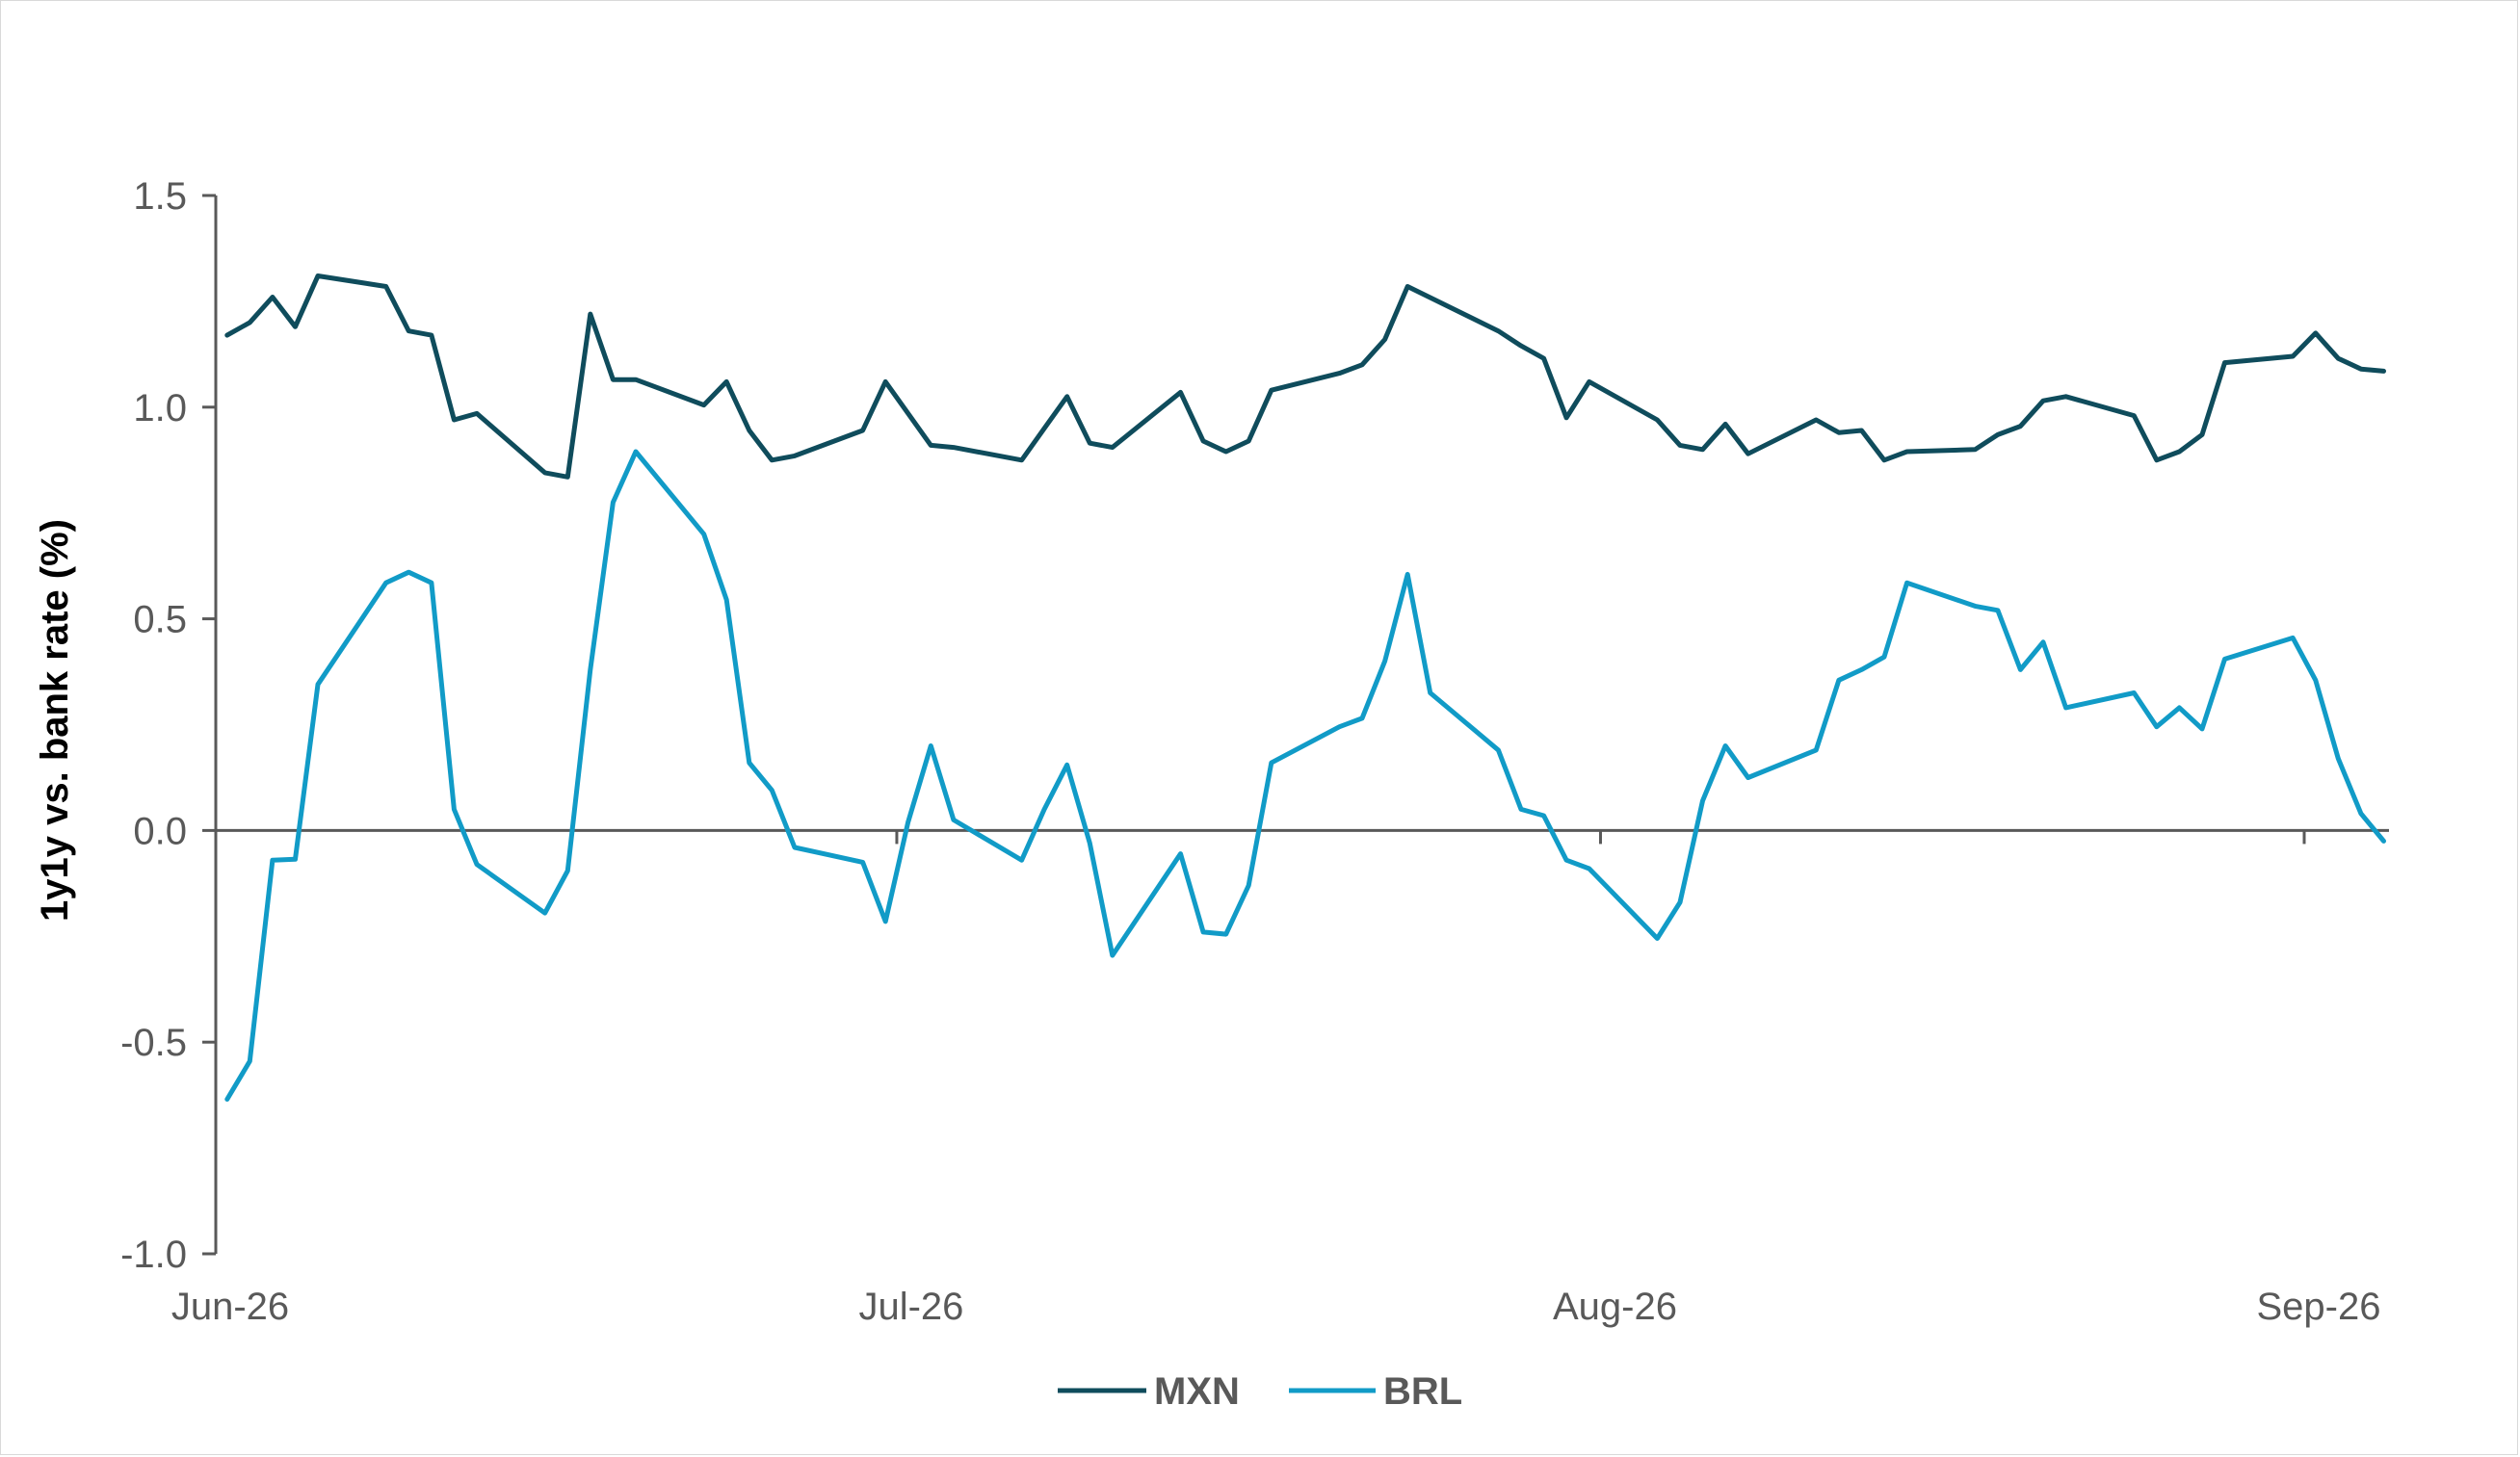 The image size is (2520, 1457). I want to click on x-tick-label: Aug-26, so click(1615, 1307).